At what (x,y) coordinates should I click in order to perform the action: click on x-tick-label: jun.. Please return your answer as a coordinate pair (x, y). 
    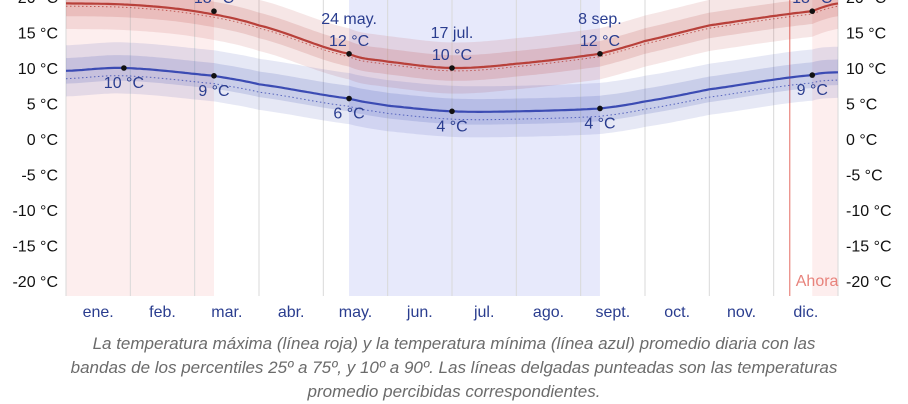
    Looking at the image, I should click on (419, 312).